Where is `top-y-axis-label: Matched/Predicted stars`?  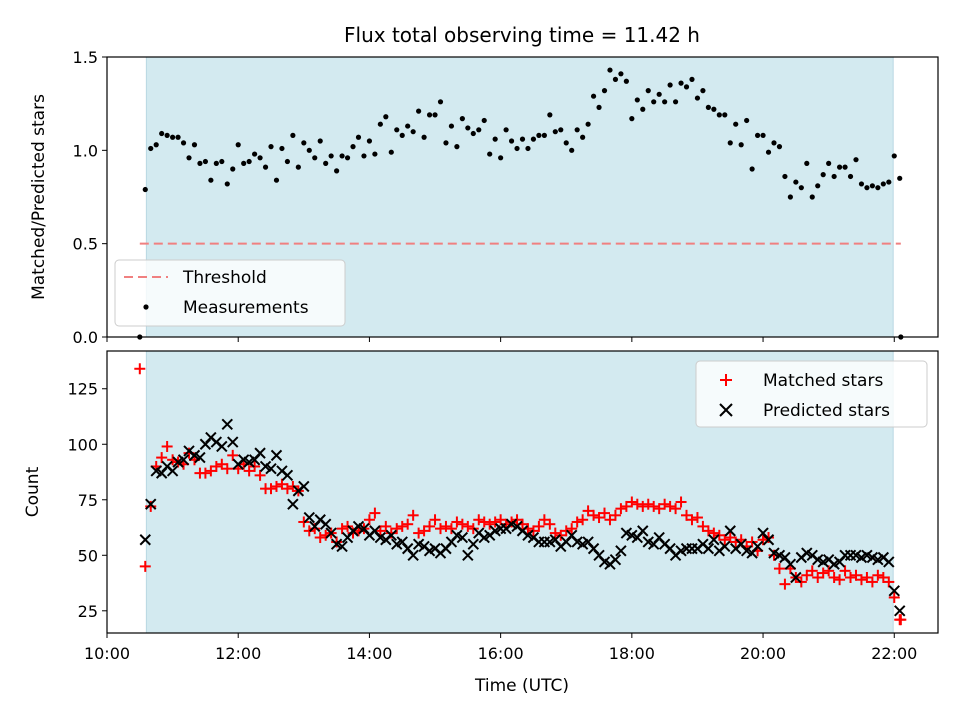
top-y-axis-label: Matched/Predicted stars is located at coordinates (39, 197).